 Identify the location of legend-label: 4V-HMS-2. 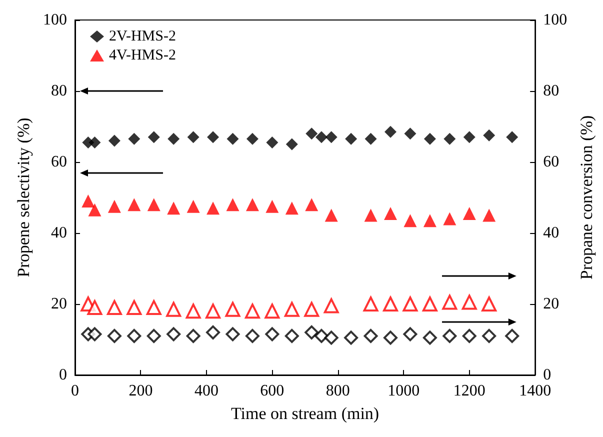
(142, 56).